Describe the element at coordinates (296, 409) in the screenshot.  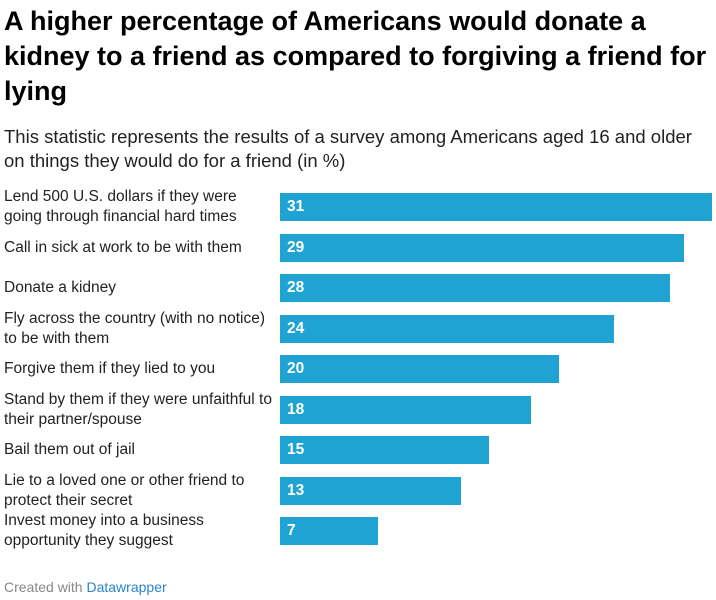
I see `bar-value-label: 18` at that location.